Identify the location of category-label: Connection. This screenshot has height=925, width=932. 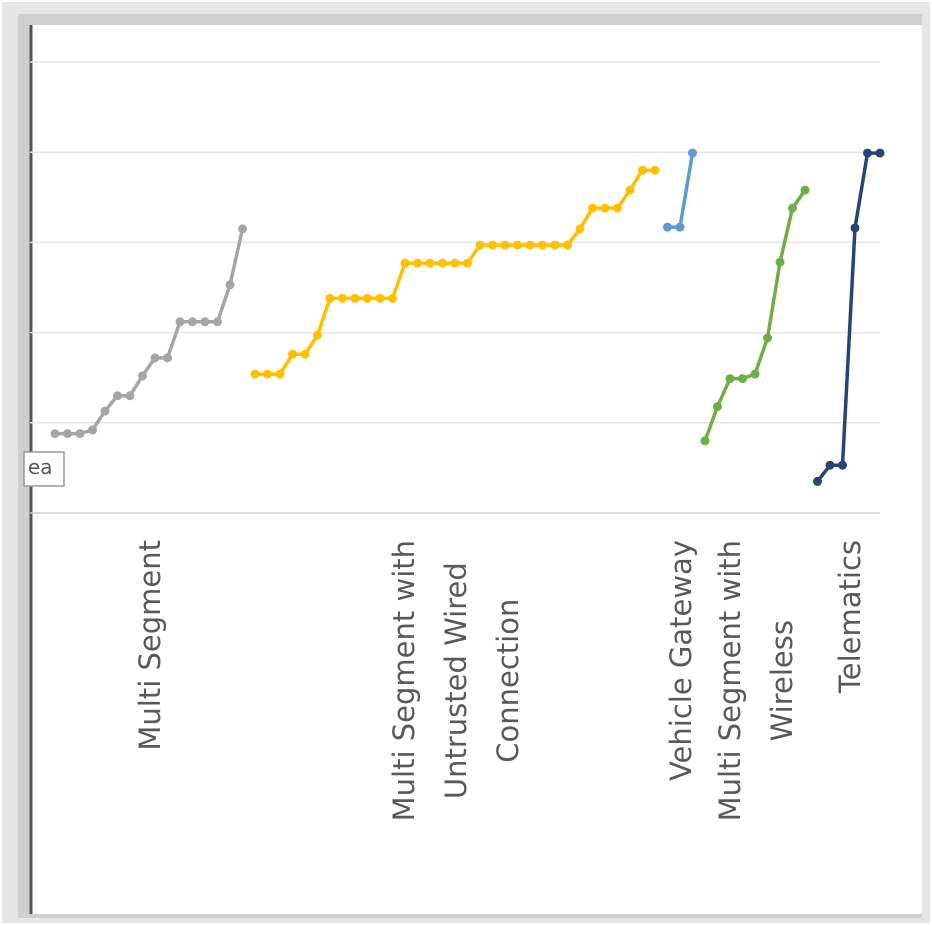
(508, 681).